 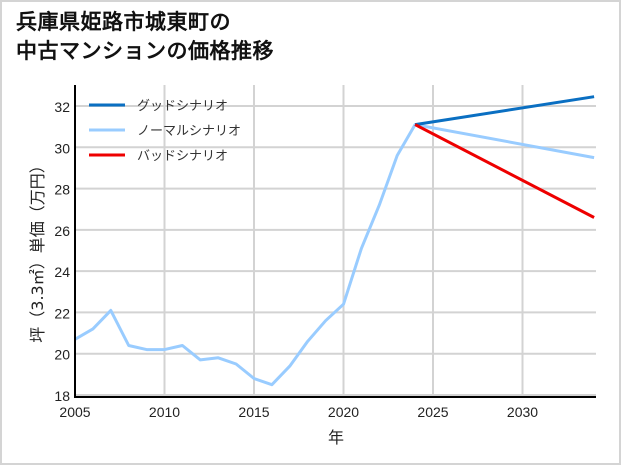 I want to click on x-axis-label: 年, so click(x=336, y=437).